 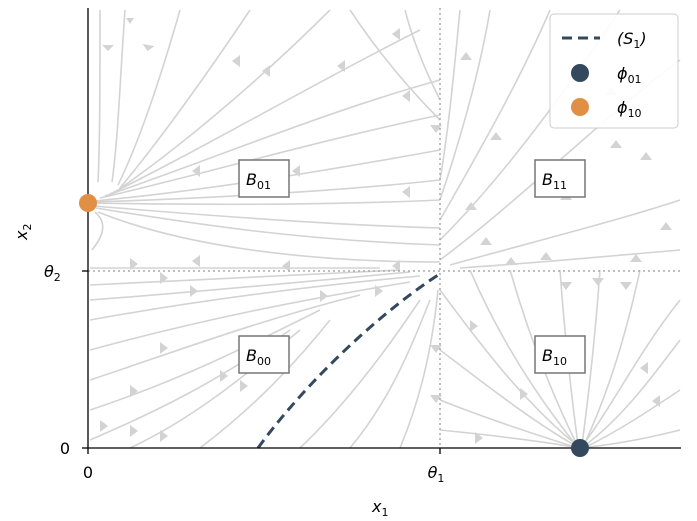 What do you see at coordinates (554, 357) in the screenshot?
I see `svg-text: B10` at bounding box center [554, 357].